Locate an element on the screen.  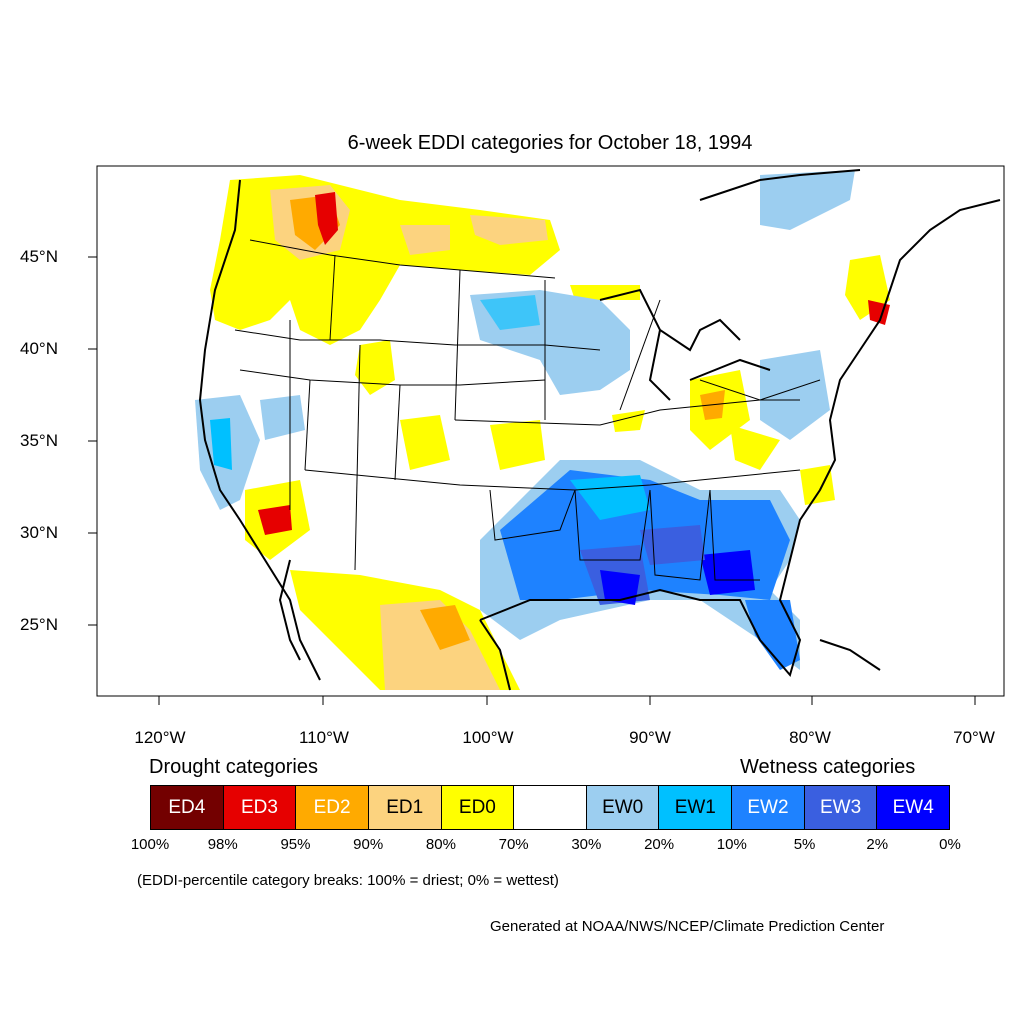
wetness-heading: Wetness categories is located at coordinates (828, 767).